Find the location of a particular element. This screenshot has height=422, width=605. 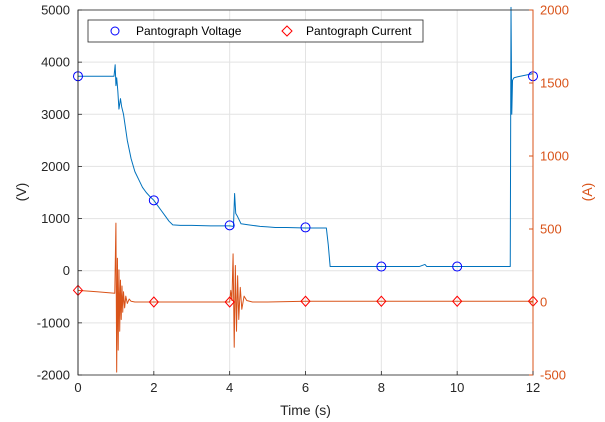

y-left-tick-label-4: 2000 is located at coordinates (55, 166).